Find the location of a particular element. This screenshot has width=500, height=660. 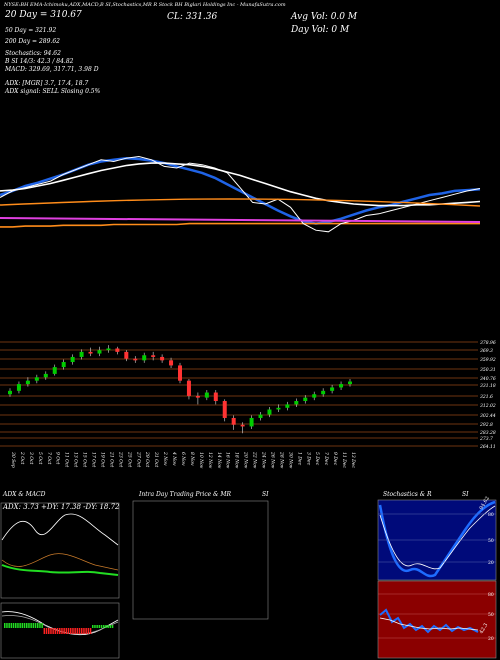

stochastics-label: Stochastics: 94.62 is located at coordinates (33, 53).